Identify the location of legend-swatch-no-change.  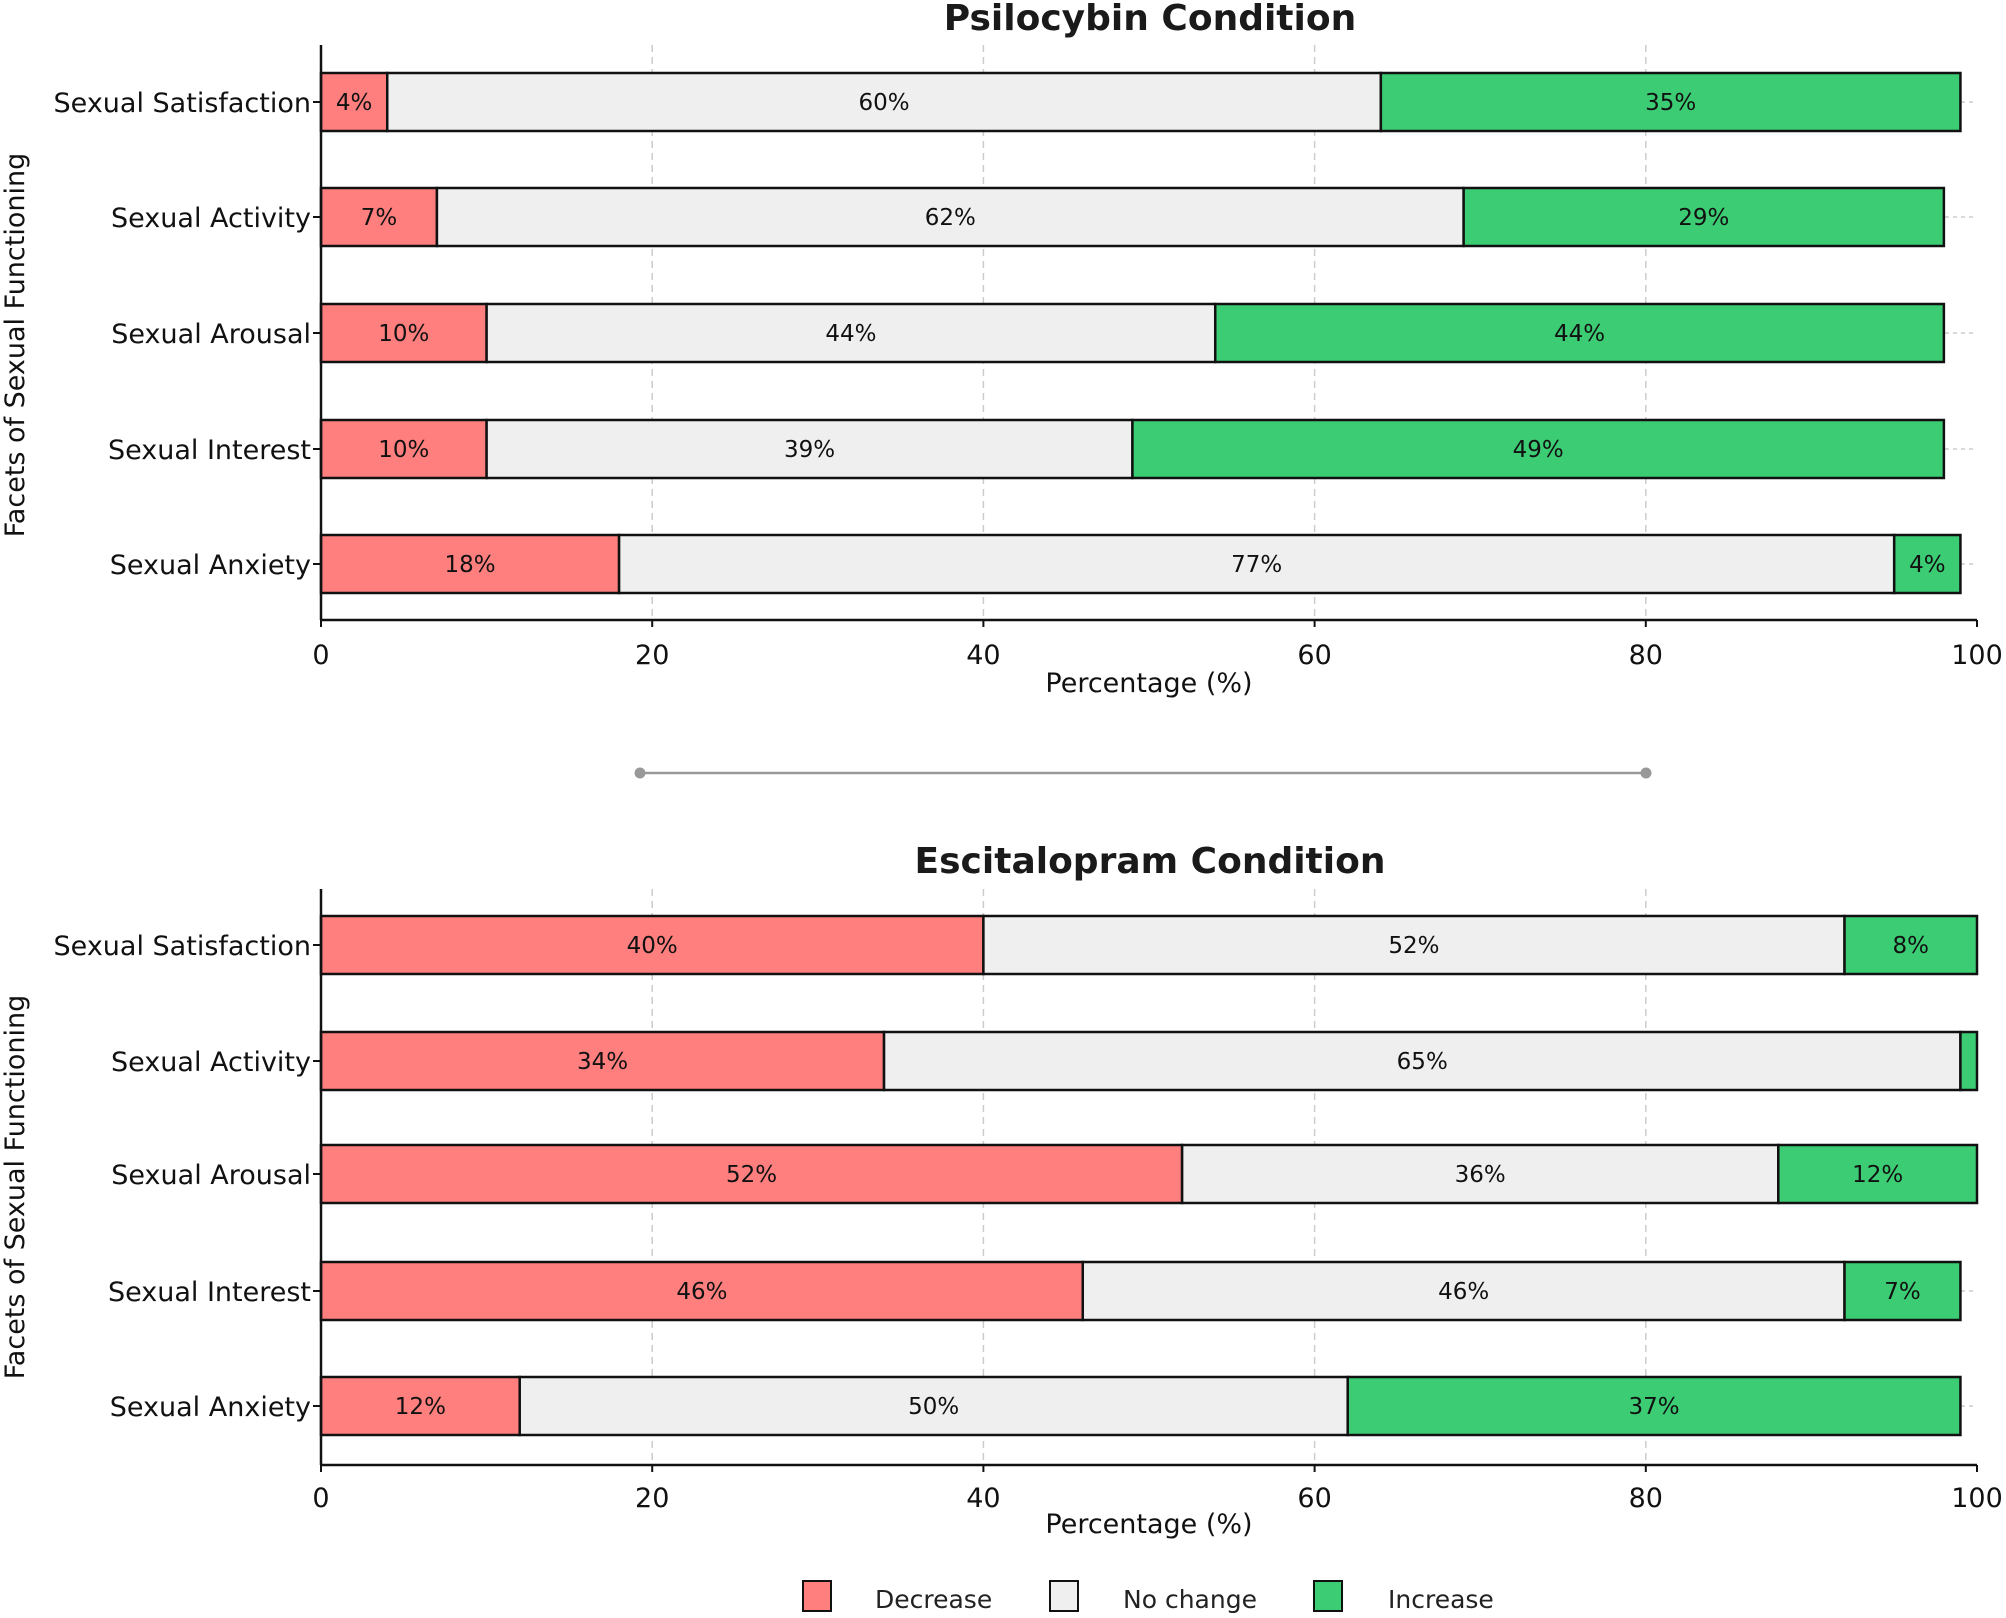
(1064, 1596).